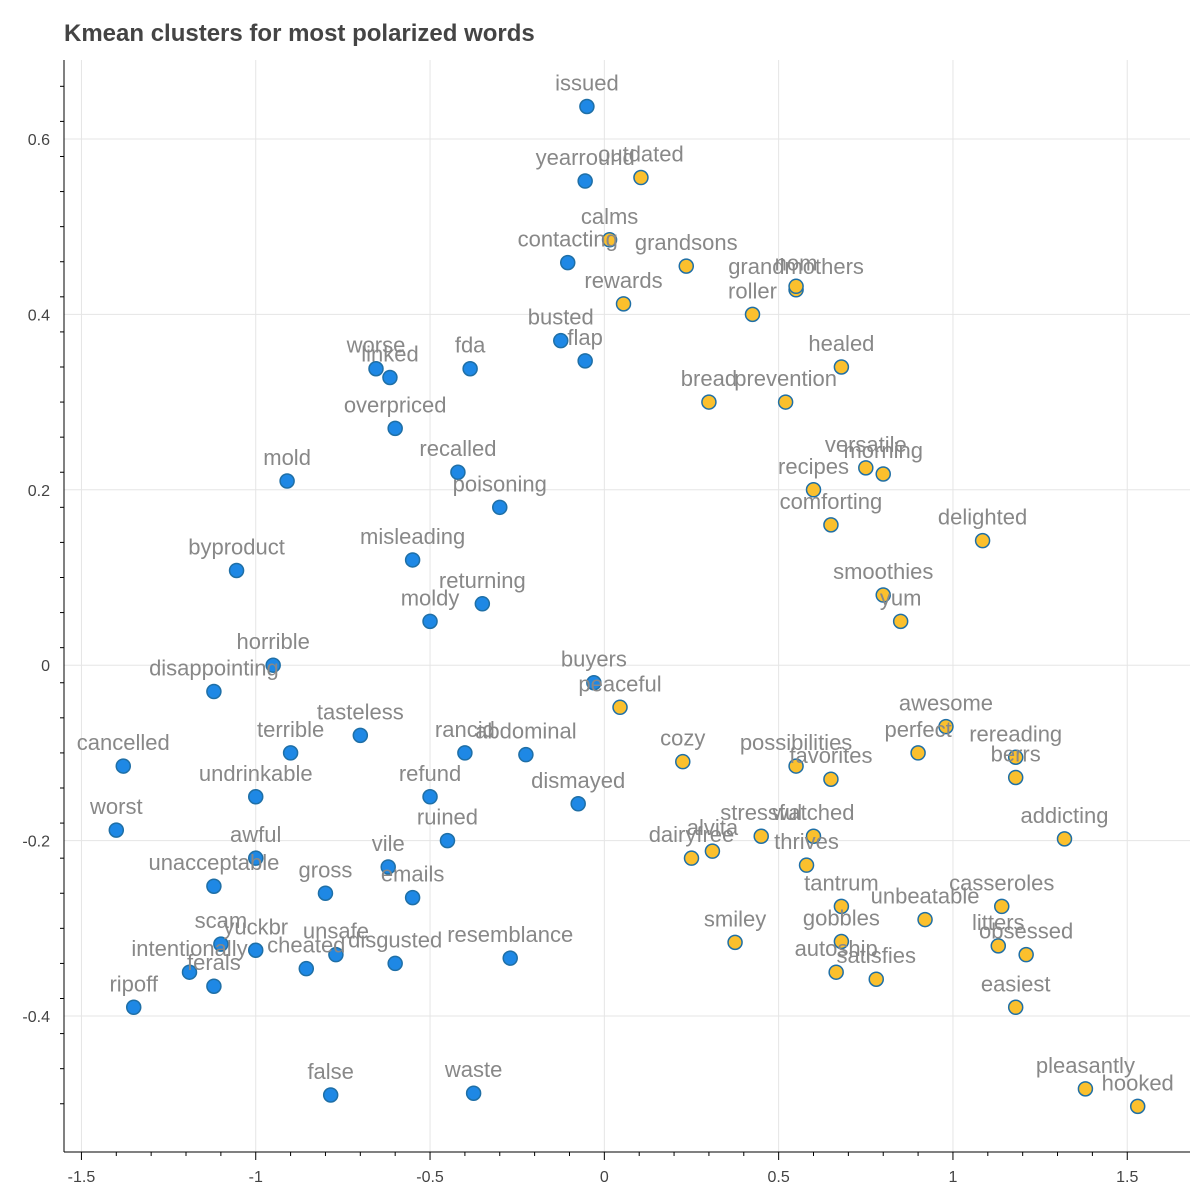 This screenshot has height=1200, width=1200. What do you see at coordinates (290, 729) in the screenshot?
I see `word-label: terrible` at bounding box center [290, 729].